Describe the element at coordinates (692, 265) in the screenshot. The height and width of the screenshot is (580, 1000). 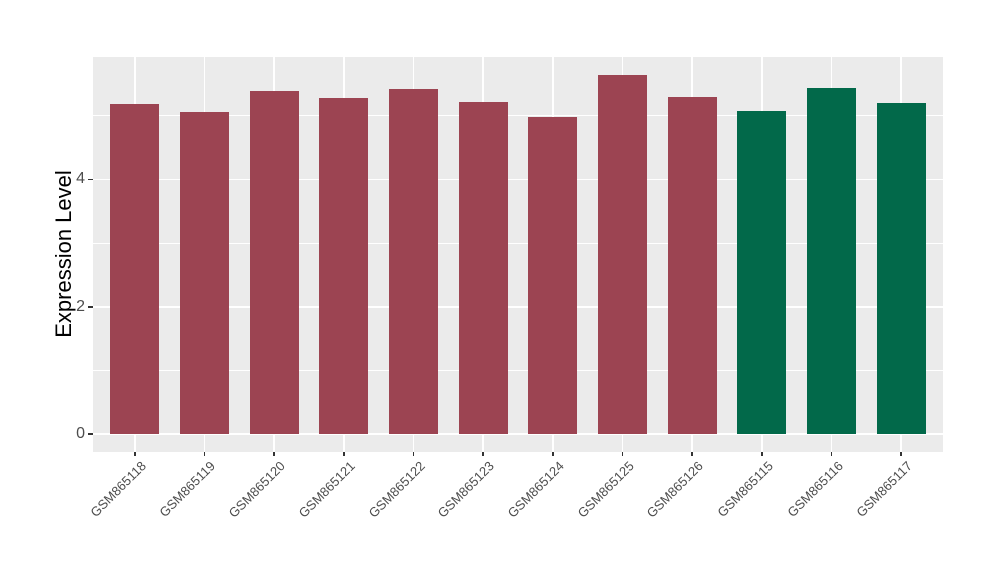
I see `bar-GSM865126` at that location.